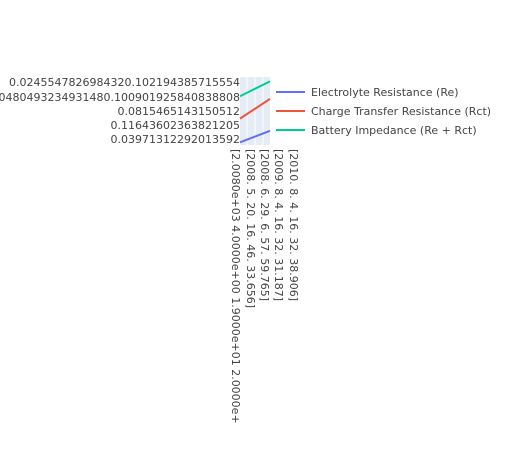  What do you see at coordinates (385, 92) in the screenshot?
I see `legend-label: Electrolyte Resistance (Re)` at bounding box center [385, 92].